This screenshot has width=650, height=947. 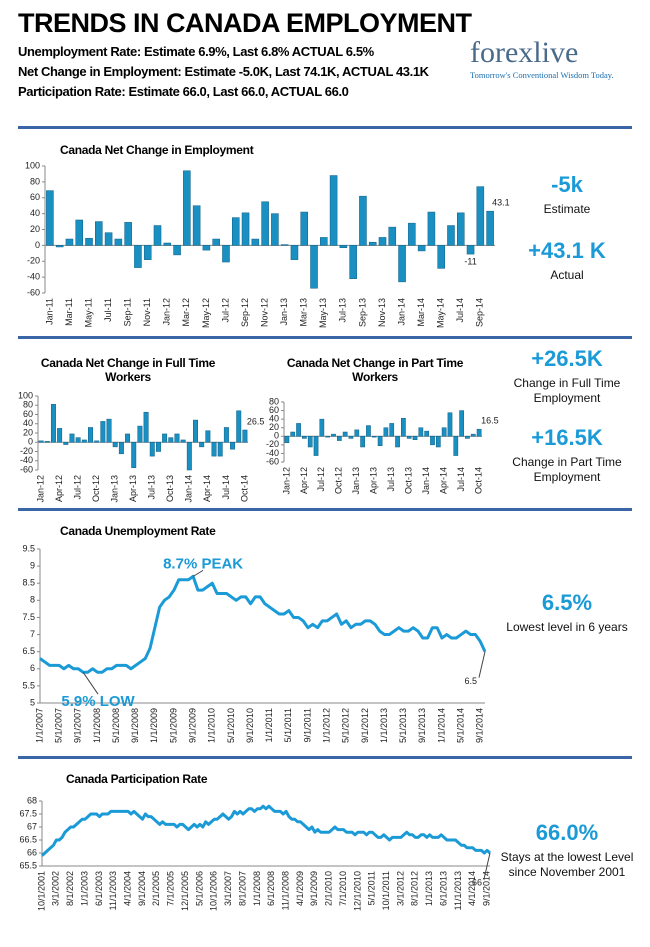 What do you see at coordinates (41, 891) in the screenshot?
I see `x-tick-label: 10/1/2001` at bounding box center [41, 891].